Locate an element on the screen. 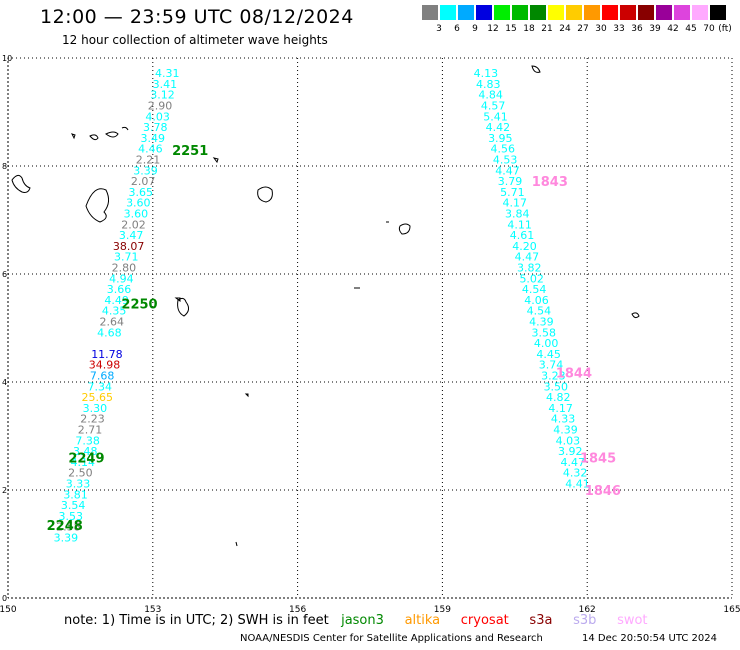 The image size is (740, 650). pass-number-label: 2251 is located at coordinates (190, 151).